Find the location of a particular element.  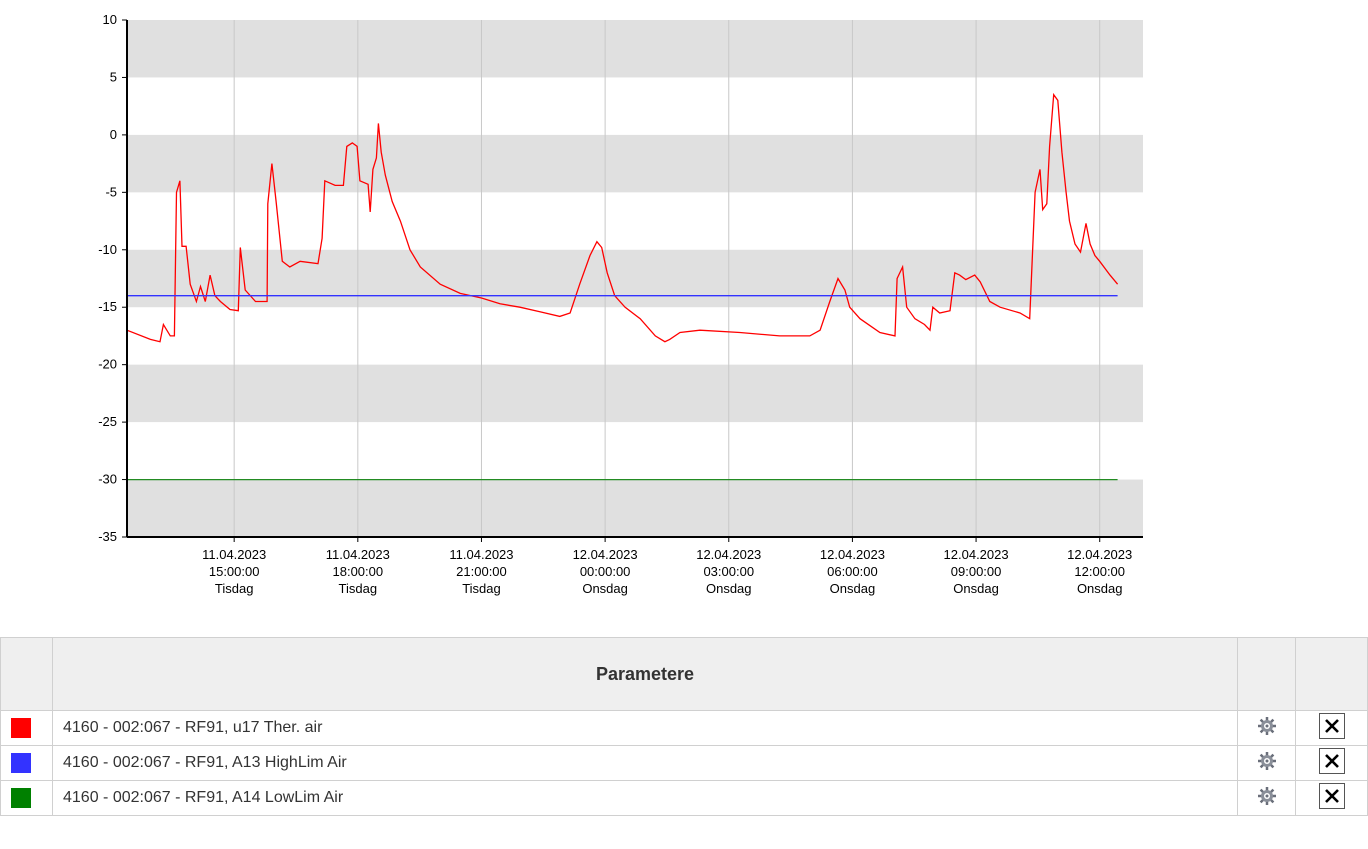

parameter-row: 4160 - 002:067 - RF91, A13 HighLim Air is located at coordinates (684, 763).